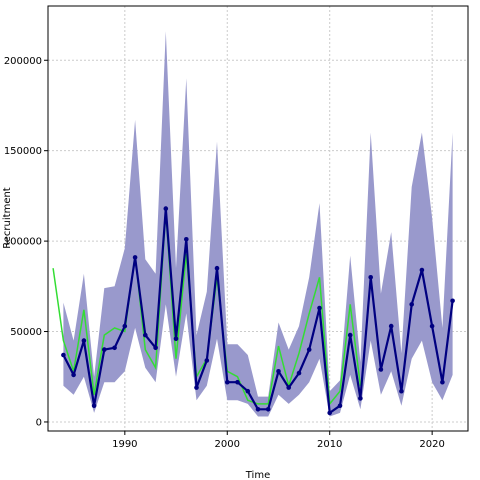 This screenshot has height=480, width=480. What do you see at coordinates (7, 218) in the screenshot?
I see `y-axis-label: Recruitment` at bounding box center [7, 218].